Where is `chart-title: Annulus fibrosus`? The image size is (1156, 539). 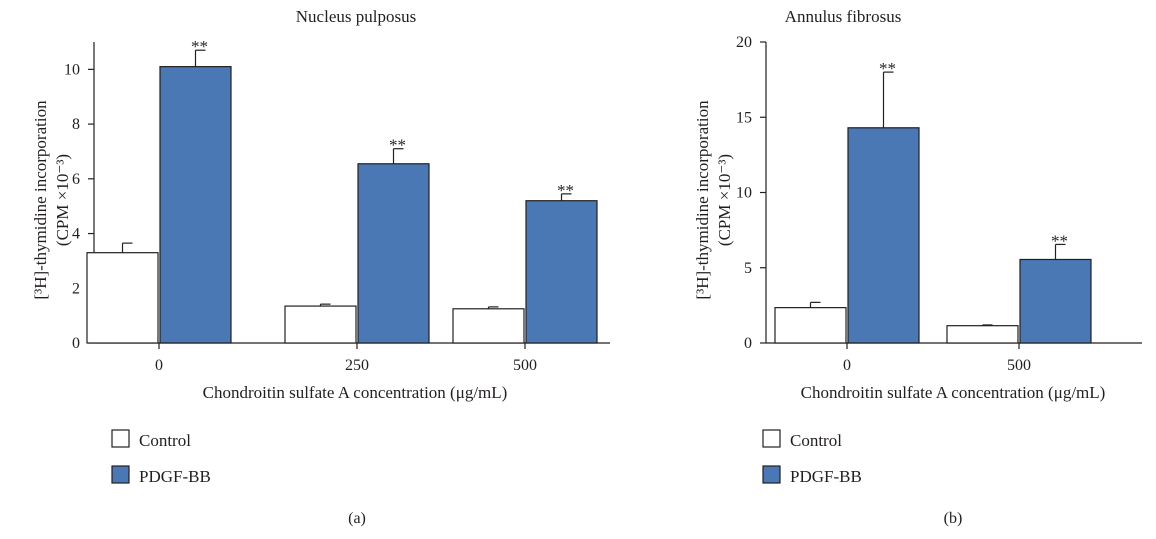
chart-title: Annulus fibrosus is located at coordinates (843, 16).